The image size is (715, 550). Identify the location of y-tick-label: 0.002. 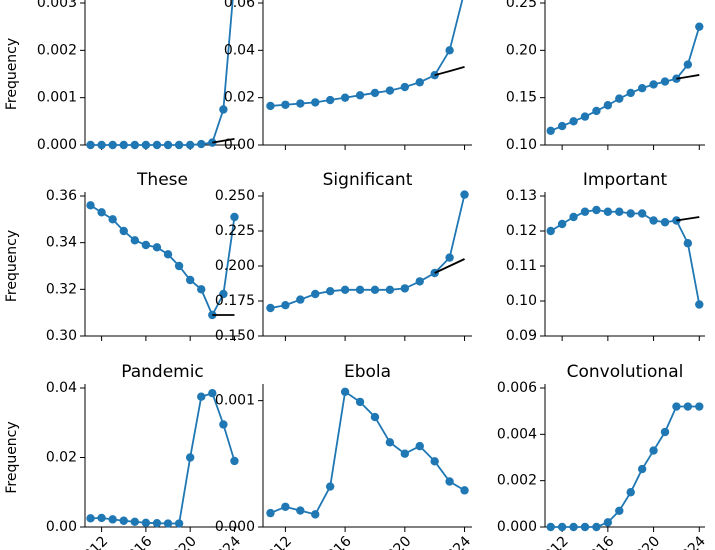
(57, 50).